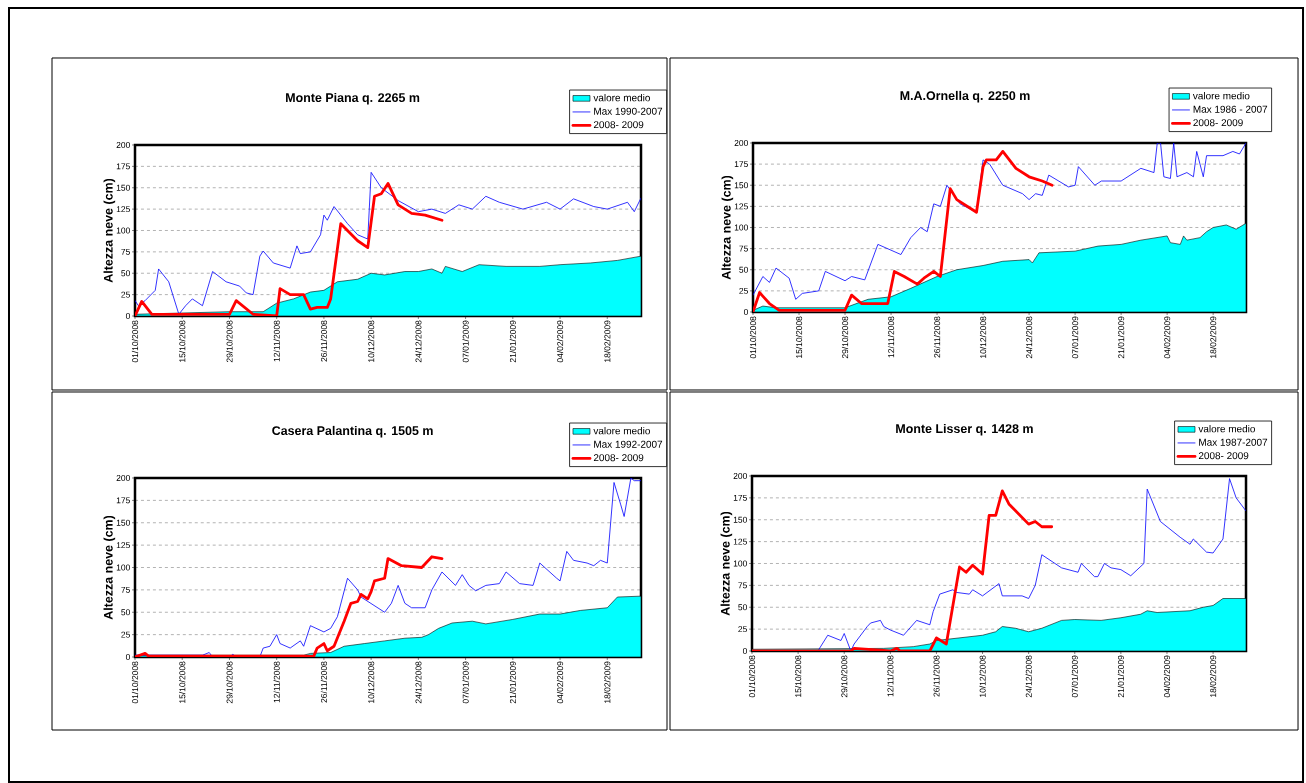  Describe the element at coordinates (1230, 109) in the screenshot. I see `legend-label: Max 1986 - 2007` at that location.